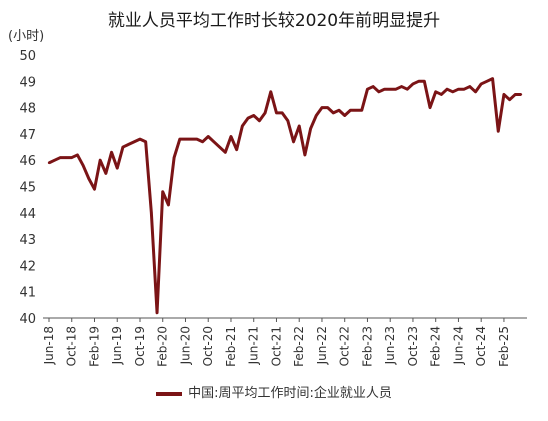 This screenshot has width=548, height=421. I want to click on x-tick-label: Oct-18, so click(72, 346).